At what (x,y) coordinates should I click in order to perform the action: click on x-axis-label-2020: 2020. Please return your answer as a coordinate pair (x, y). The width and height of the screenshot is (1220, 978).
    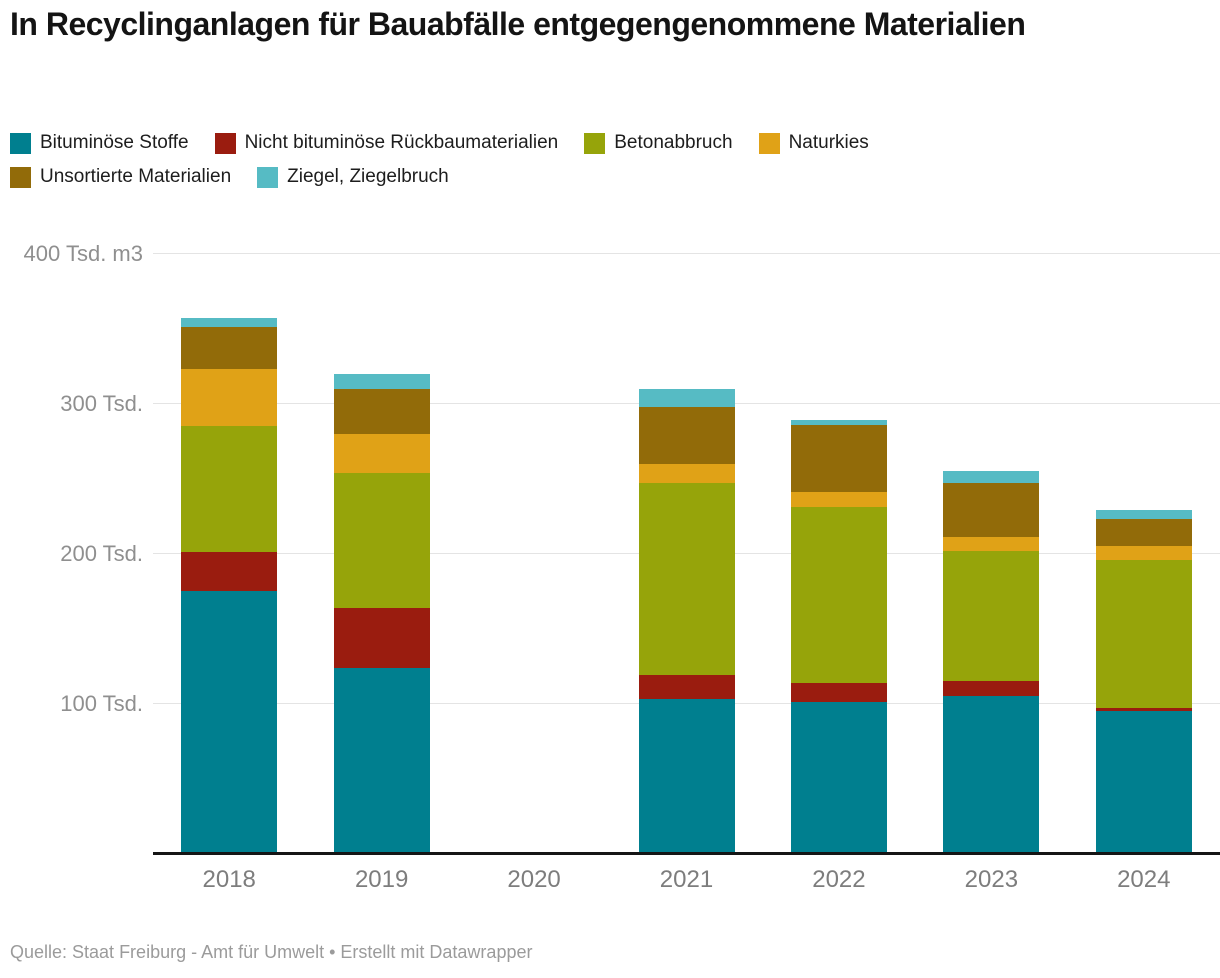
    Looking at the image, I should click on (534, 879).